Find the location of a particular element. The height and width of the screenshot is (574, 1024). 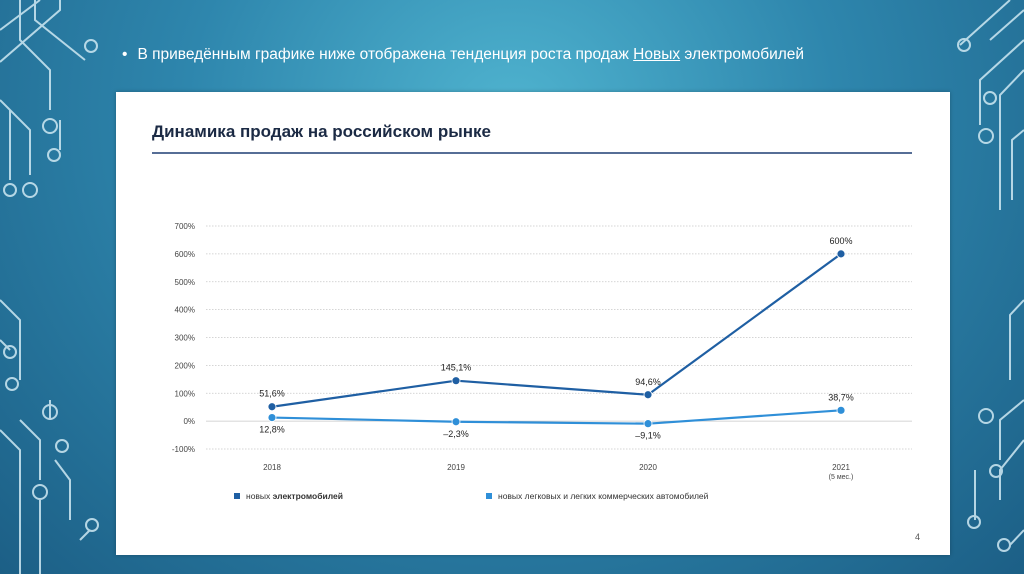

x-tick-label: 2020 is located at coordinates (648, 467).